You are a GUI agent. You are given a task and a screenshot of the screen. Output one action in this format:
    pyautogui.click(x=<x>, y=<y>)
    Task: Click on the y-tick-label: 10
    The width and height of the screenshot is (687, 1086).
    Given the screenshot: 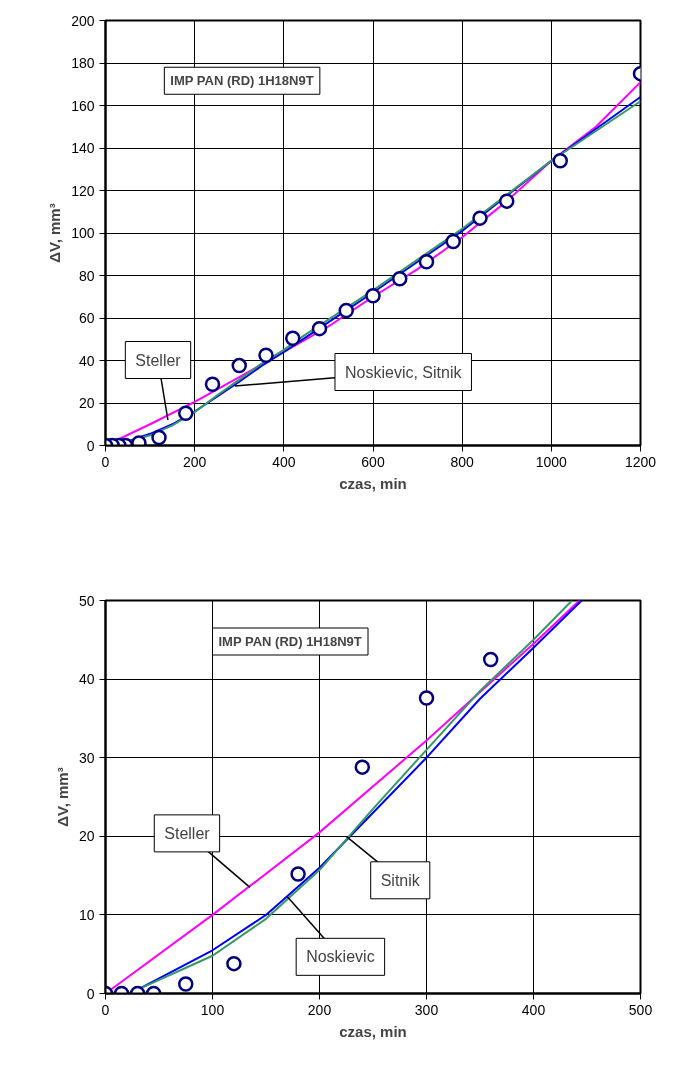 What is the action you would take?
    pyautogui.click(x=86, y=914)
    